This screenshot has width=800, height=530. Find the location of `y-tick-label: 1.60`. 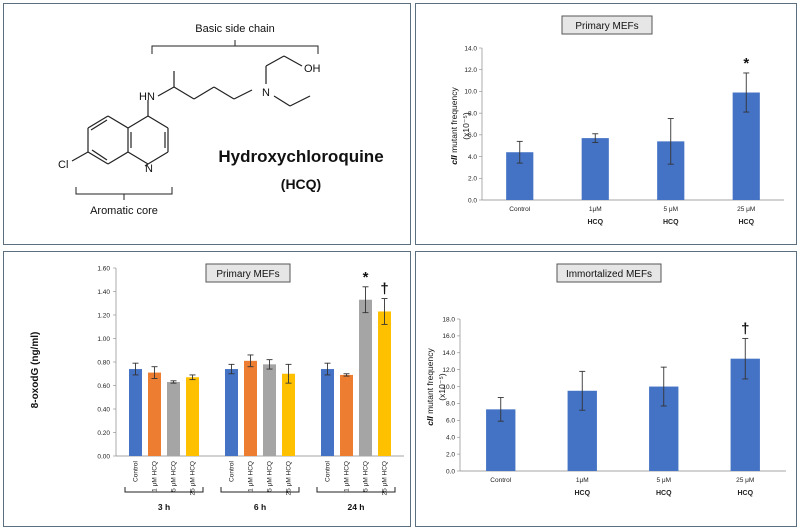

y-tick-label: 1.60 is located at coordinates (103, 268).